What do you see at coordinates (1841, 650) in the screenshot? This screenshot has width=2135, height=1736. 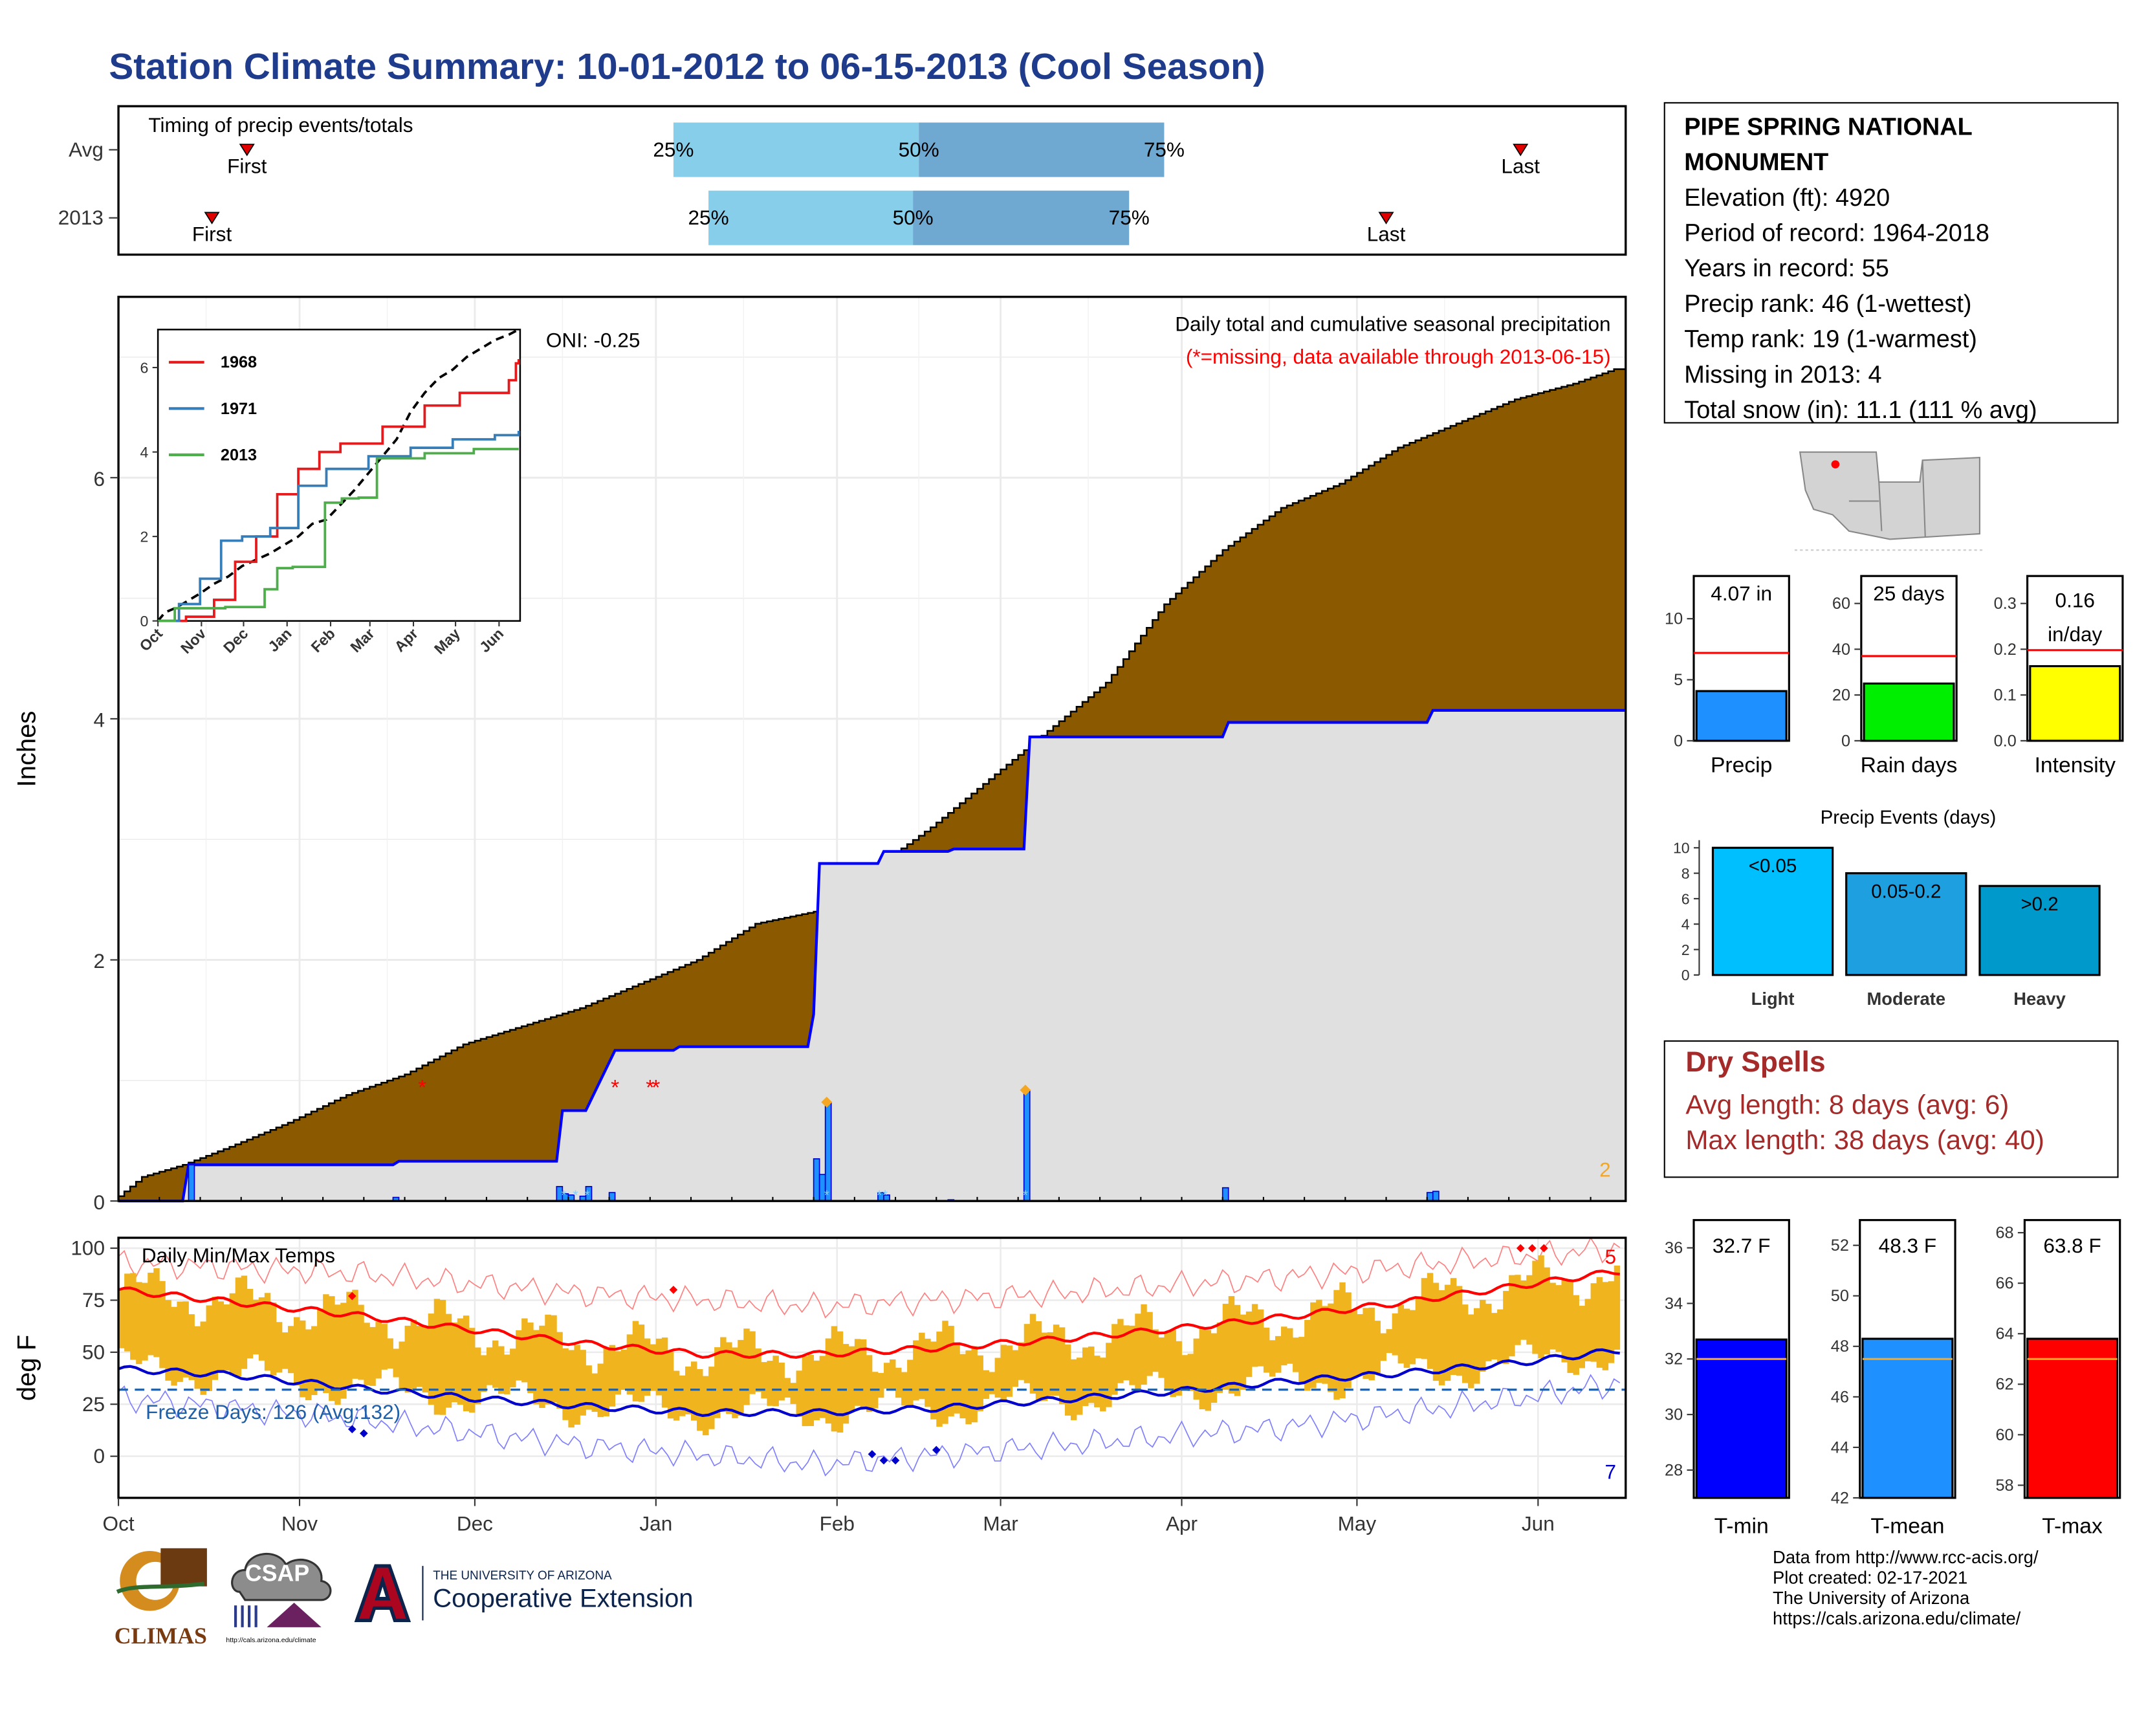 I see `mini-bar-ytick-label: 40` at bounding box center [1841, 650].